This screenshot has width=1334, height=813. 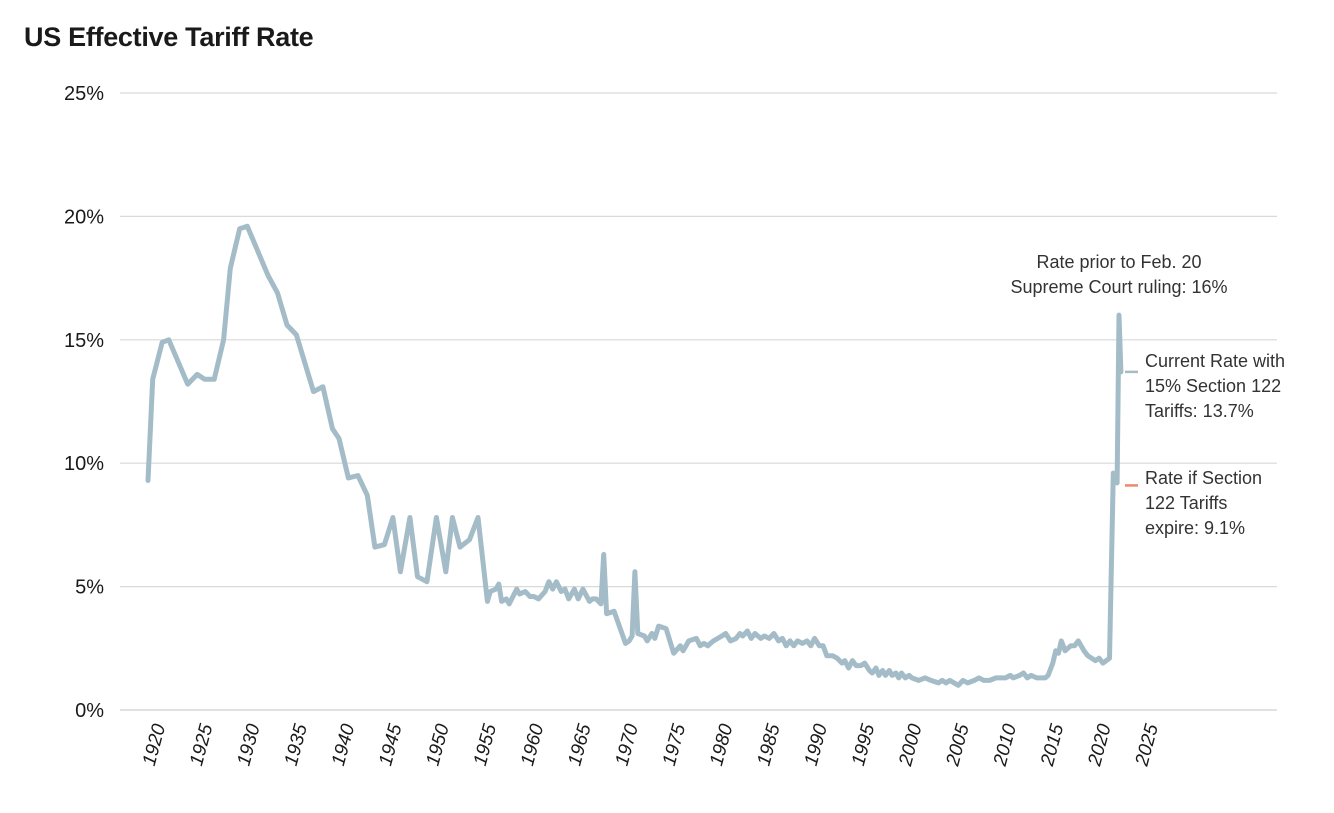 I want to click on annotation-current-rate: Tariffs: 13.7%, so click(x=1199, y=411).